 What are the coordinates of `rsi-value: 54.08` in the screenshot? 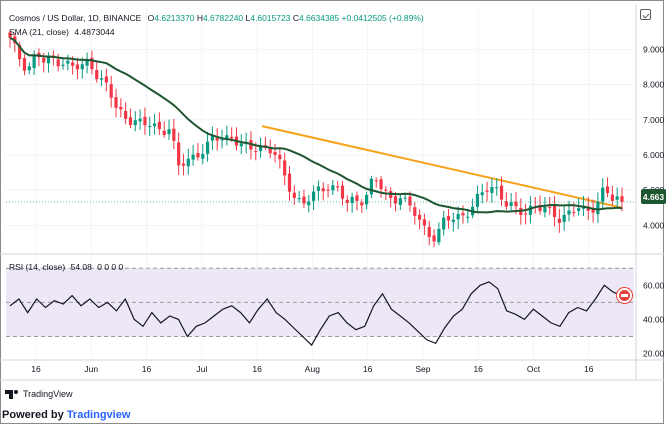 It's located at (81, 267).